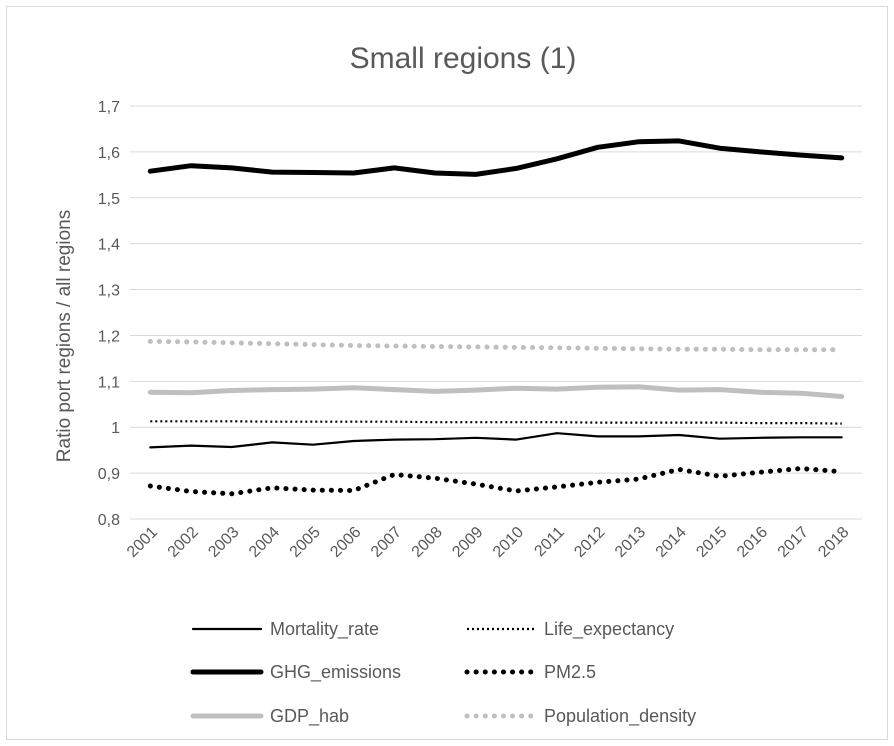 Image resolution: width=894 pixels, height=746 pixels. I want to click on x-tick-label: 2010, so click(508, 542).